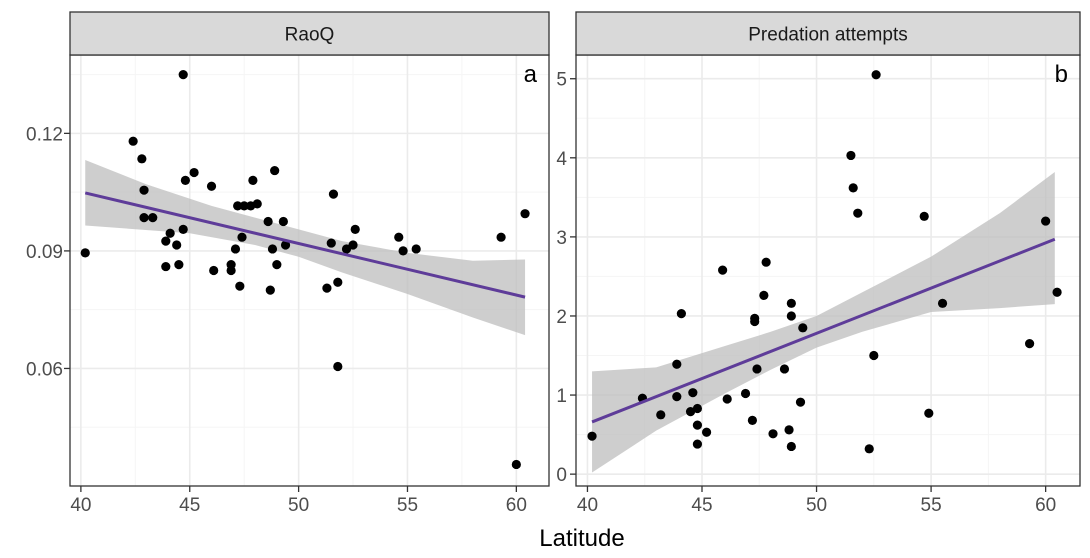  What do you see at coordinates (561, 396) in the screenshot?
I see `y-tick-label: 1` at bounding box center [561, 396].